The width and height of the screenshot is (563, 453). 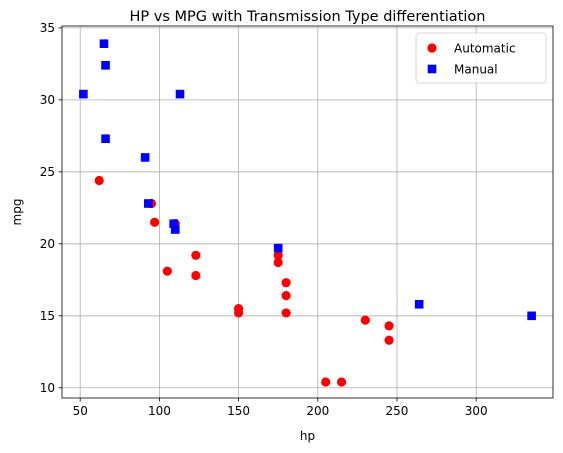 What do you see at coordinates (397, 411) in the screenshot?
I see `x-tick-label: 250` at bounding box center [397, 411].